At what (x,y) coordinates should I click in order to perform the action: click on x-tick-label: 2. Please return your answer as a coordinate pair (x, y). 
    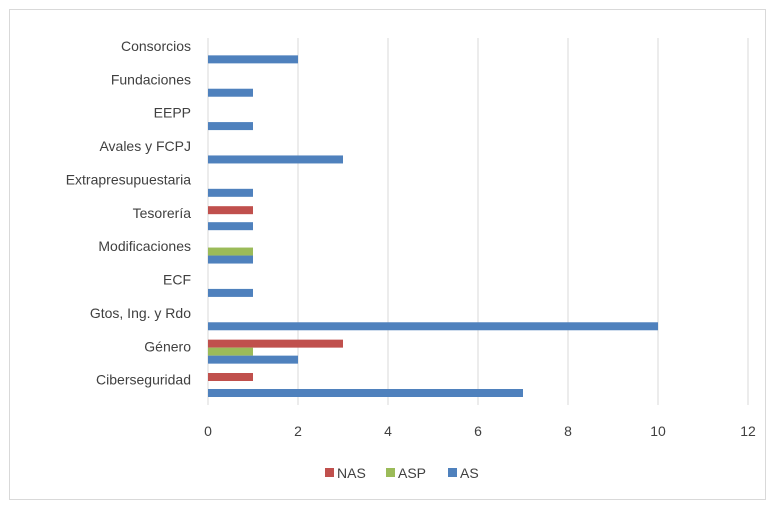
    Looking at the image, I should click on (298, 431).